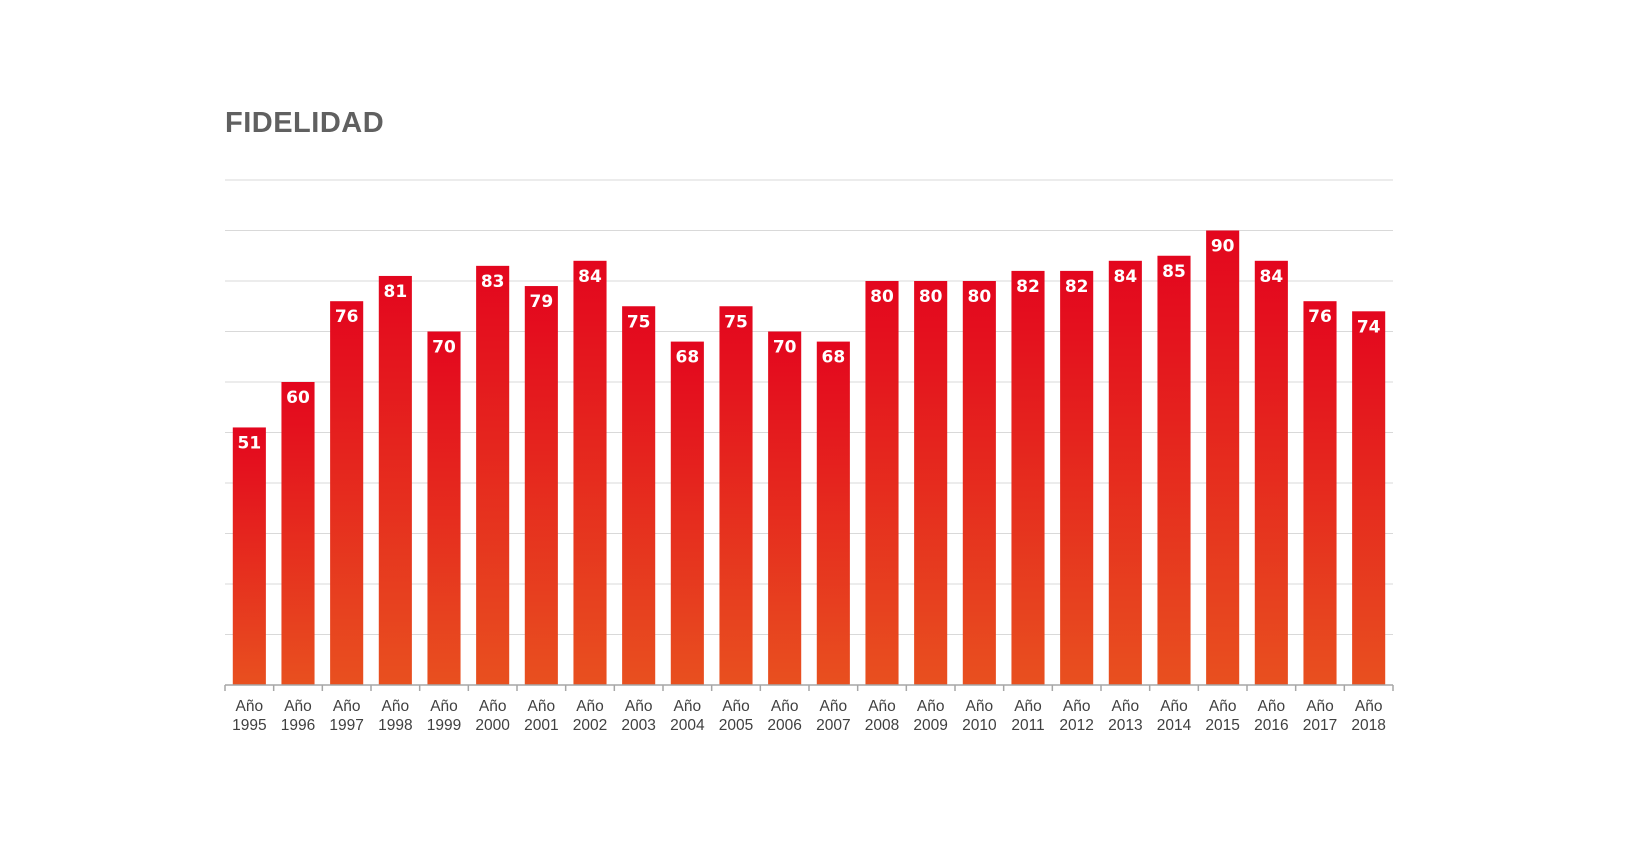 The image size is (1630, 860). What do you see at coordinates (809, 687) in the screenshot?
I see `x-axis` at bounding box center [809, 687].